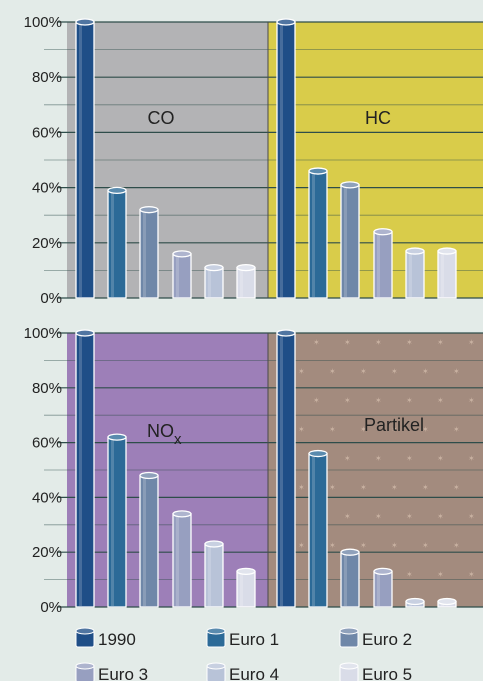 Image resolution: width=483 pixels, height=681 pixels. What do you see at coordinates (378, 118) in the screenshot?
I see `panel-label: HC` at bounding box center [378, 118].